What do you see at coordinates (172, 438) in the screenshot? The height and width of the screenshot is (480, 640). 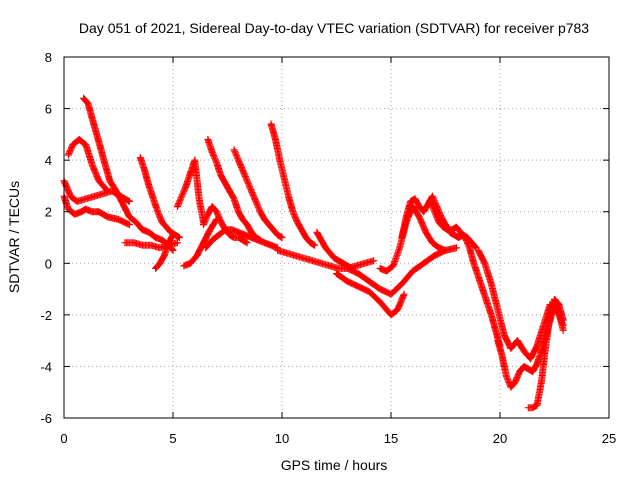 I see `x-tick-label: 5` at bounding box center [172, 438].